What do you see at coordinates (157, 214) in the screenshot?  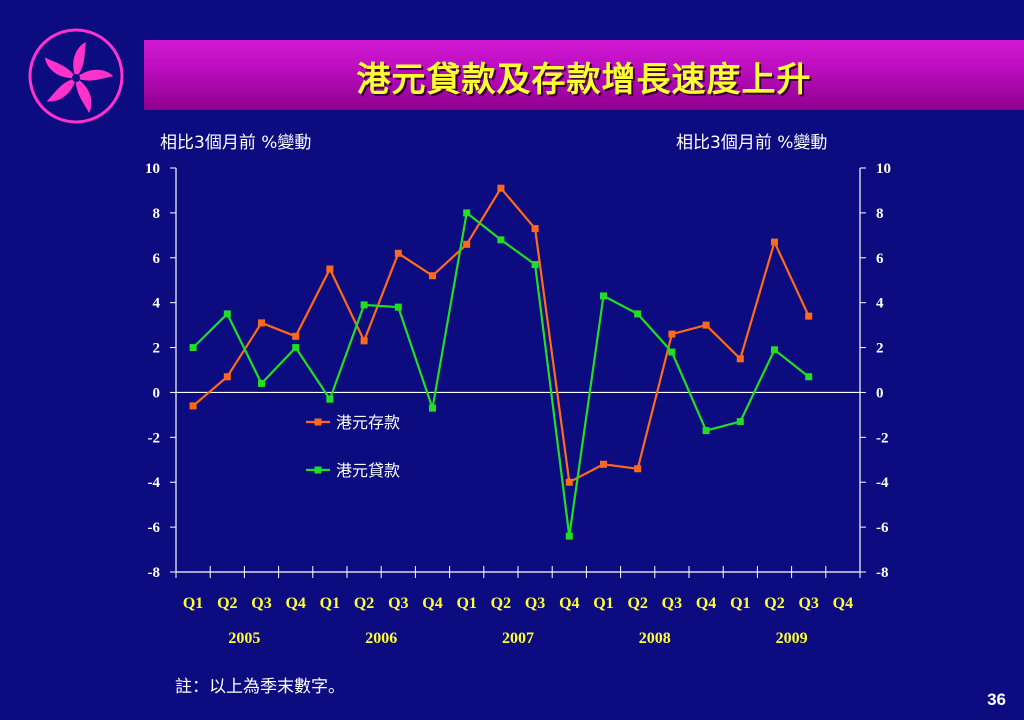 I see `y-tick-label-left: 8` at bounding box center [157, 214].